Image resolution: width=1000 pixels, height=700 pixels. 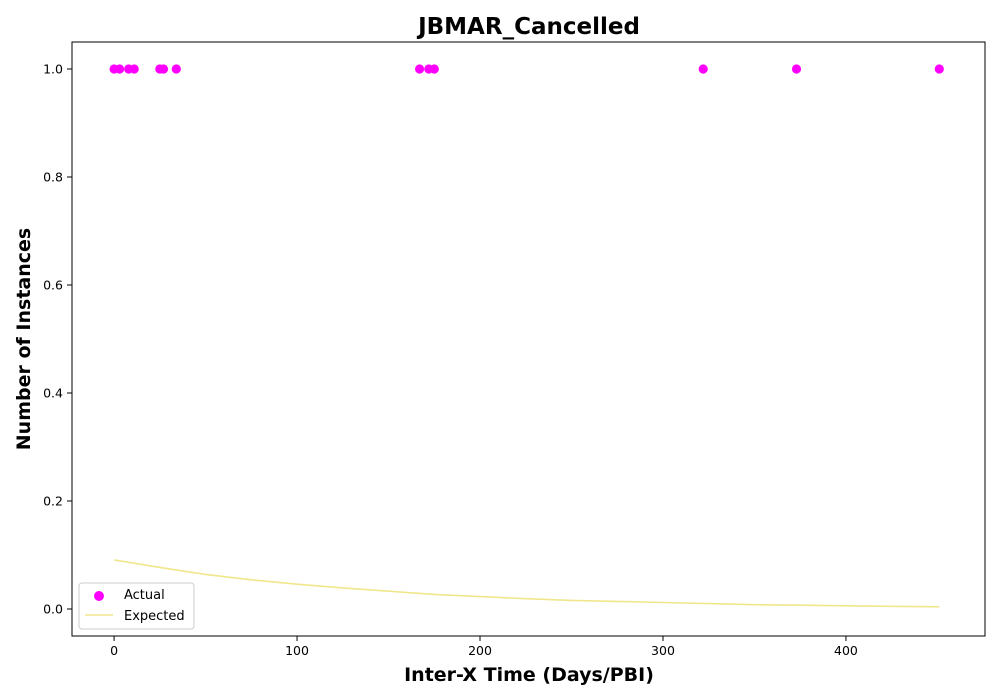 I want to click on chart-title: JBMAR_Cancelled, so click(x=528, y=27).